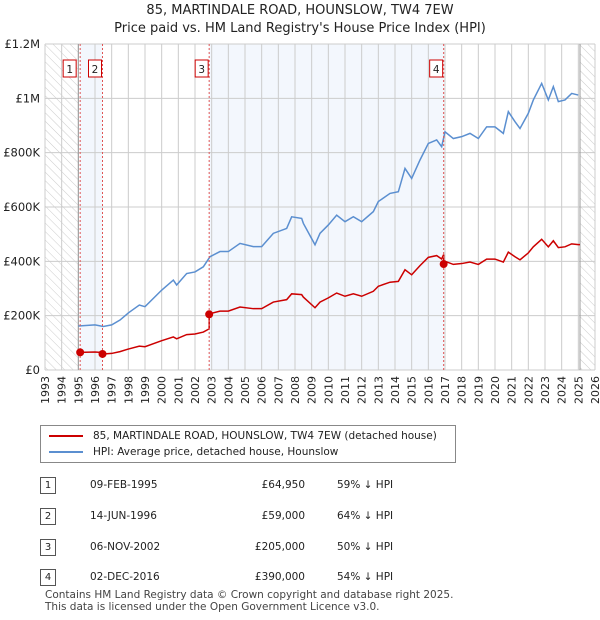  I want to click on x-tick-label: 2010, so click(328, 390).